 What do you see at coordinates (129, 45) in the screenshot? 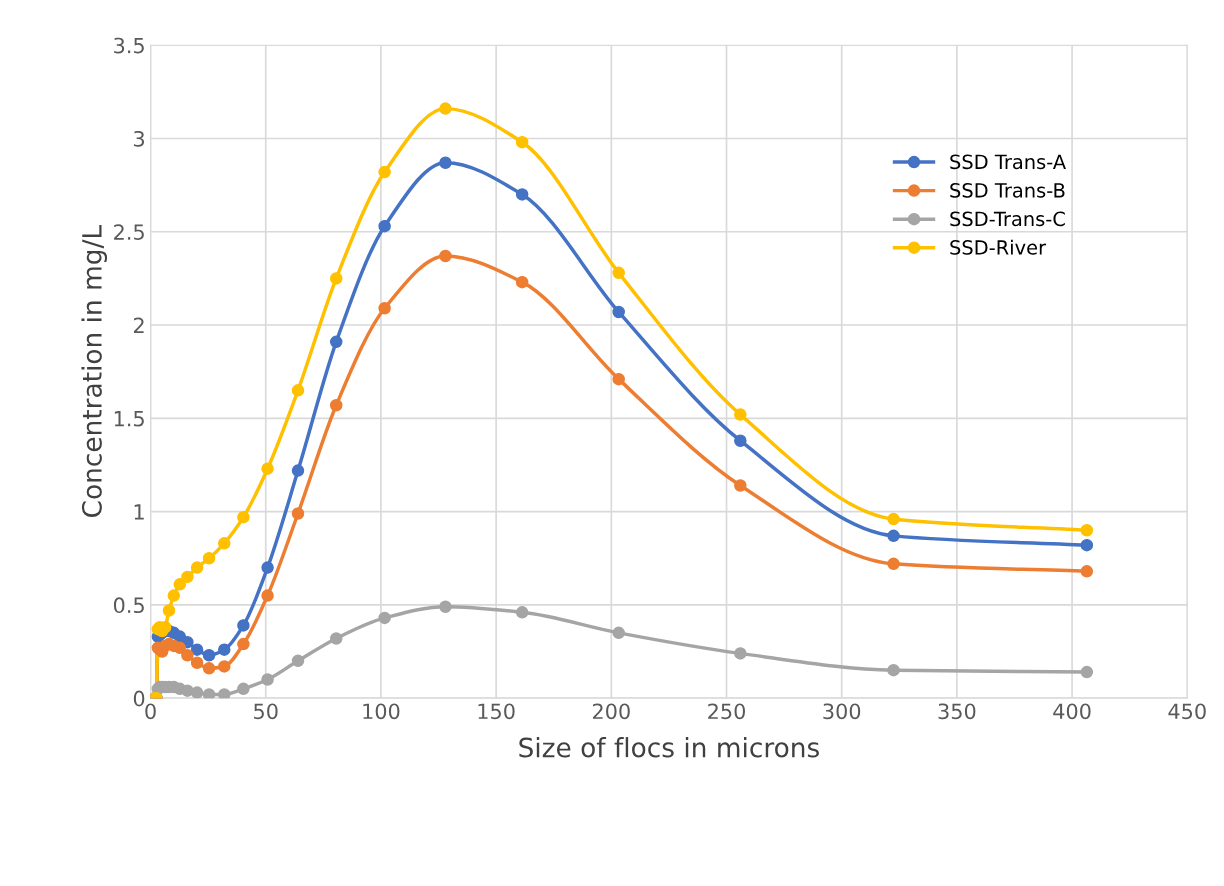
I see `y-tick-label: 3.5` at bounding box center [129, 45].